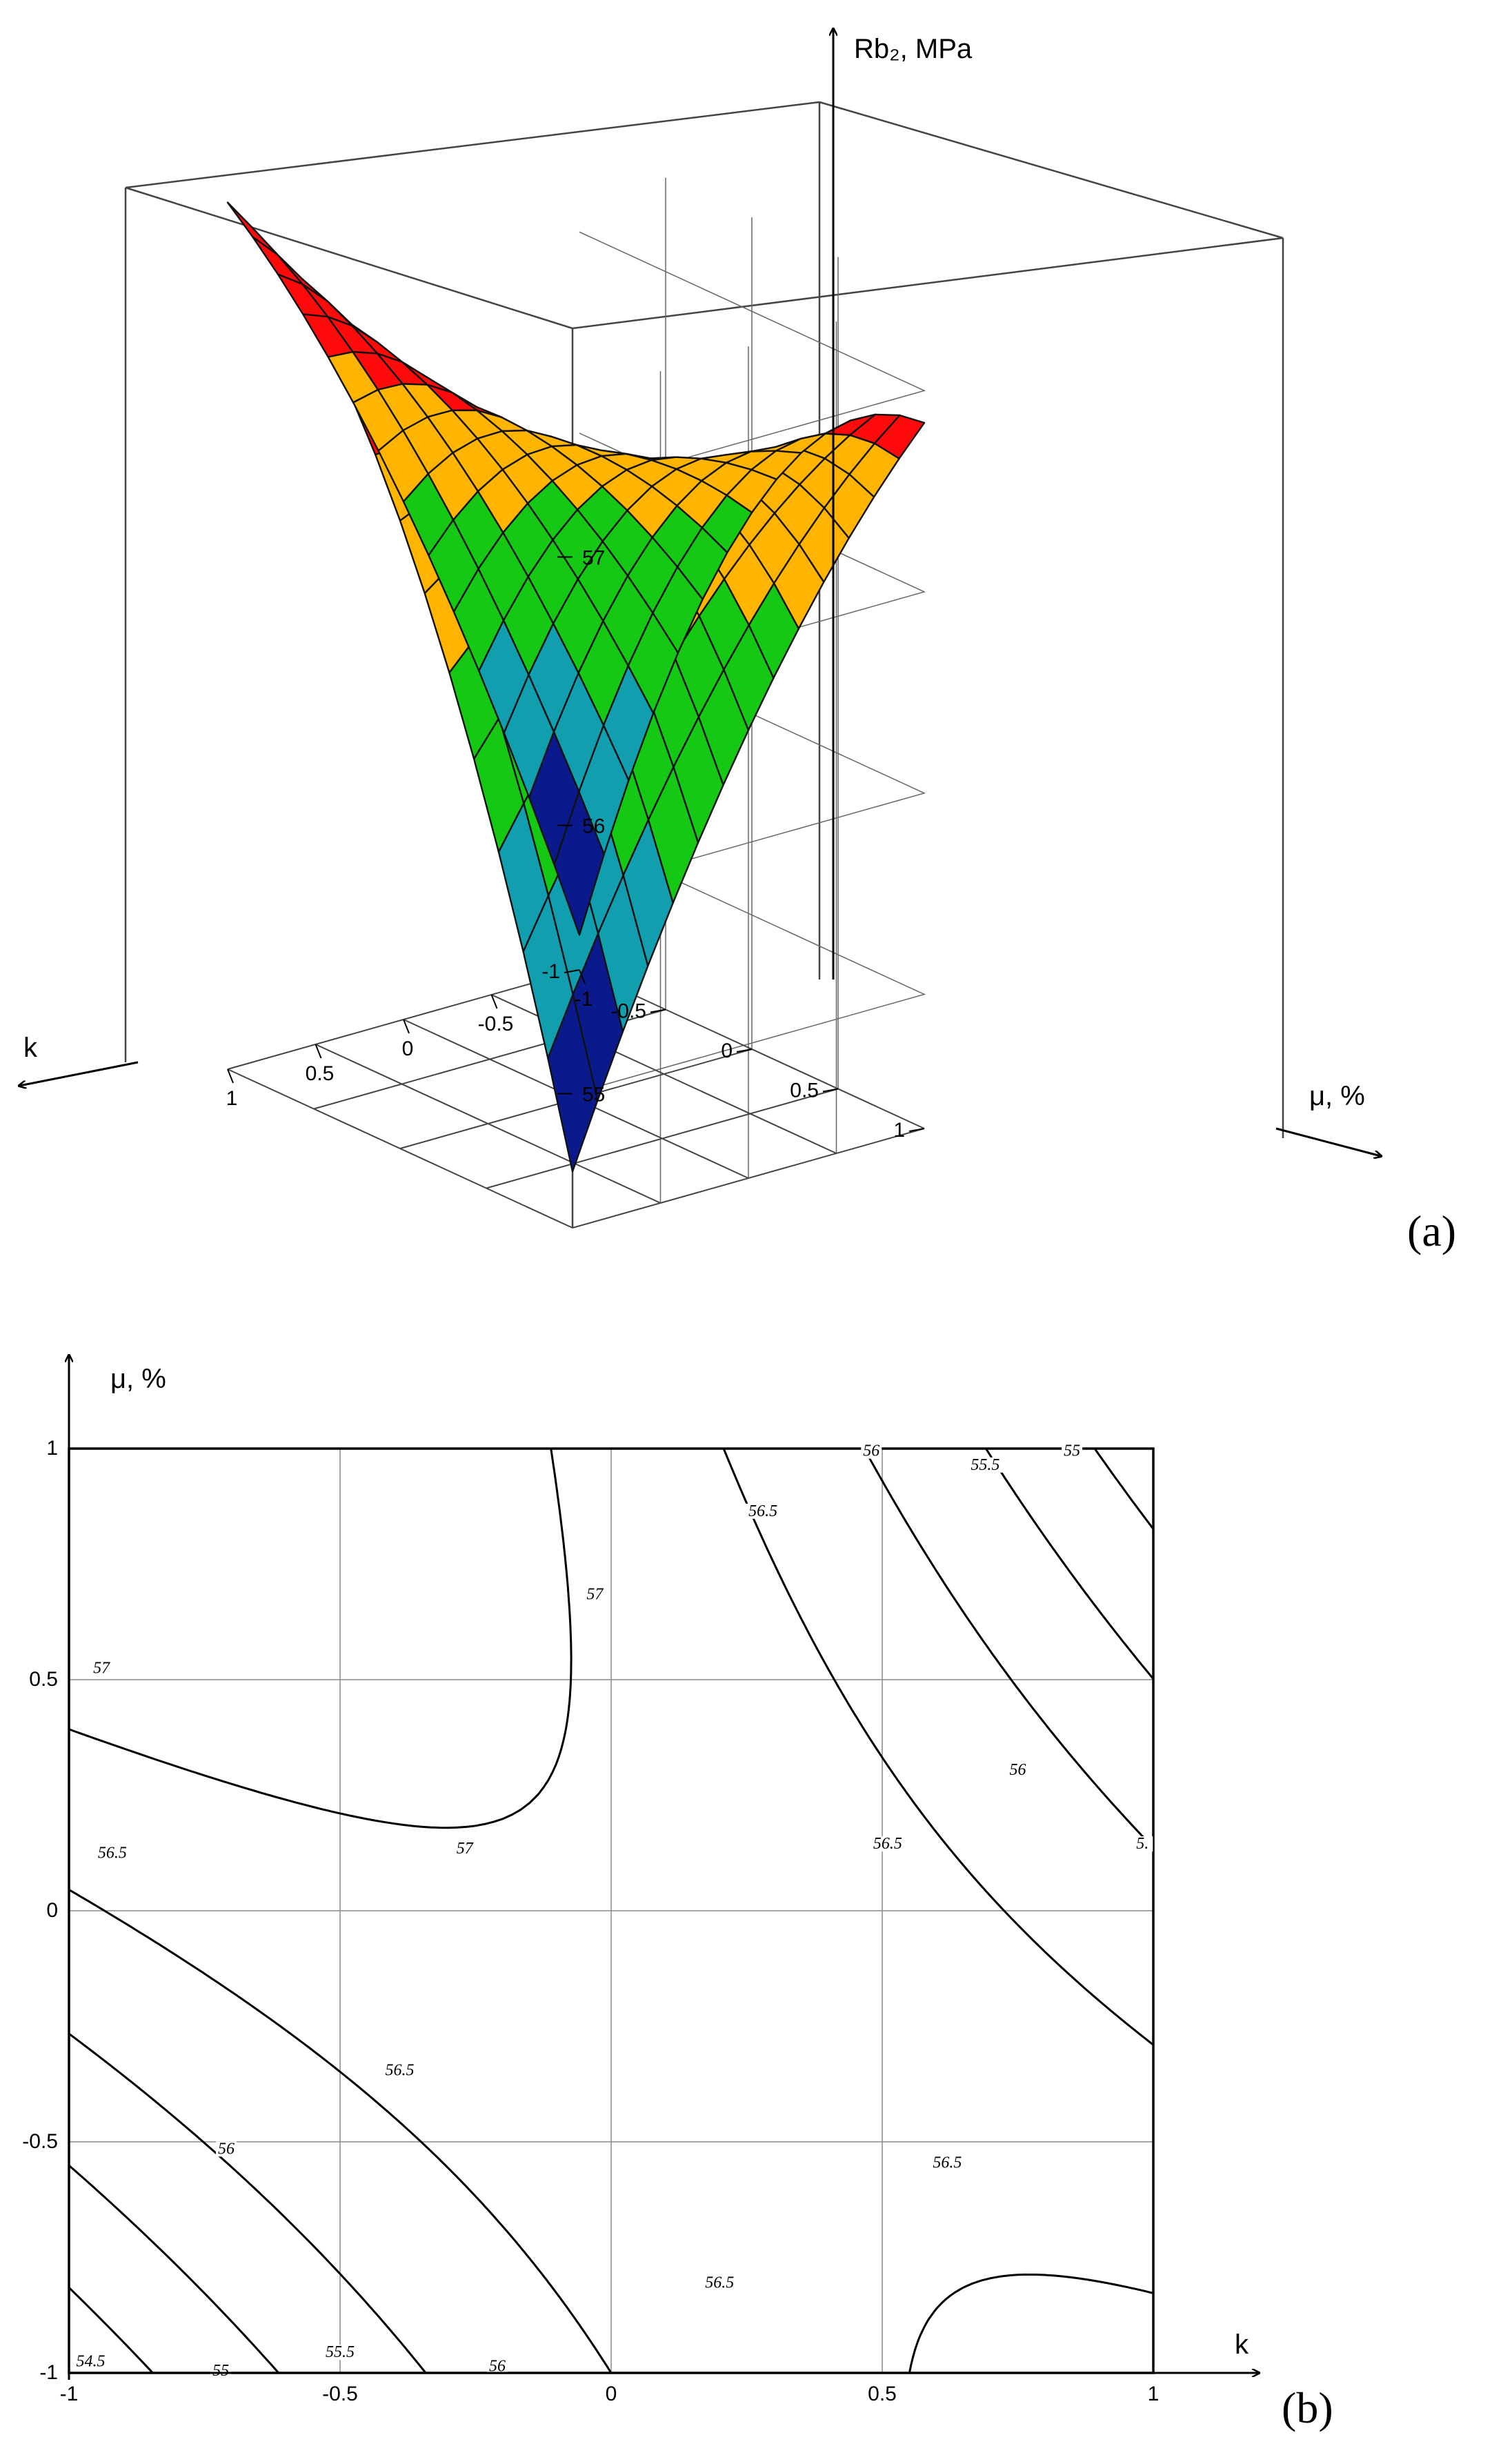  Describe the element at coordinates (913, 49) in the screenshot. I see `z-axis-label: Rb₂, MPa` at that location.